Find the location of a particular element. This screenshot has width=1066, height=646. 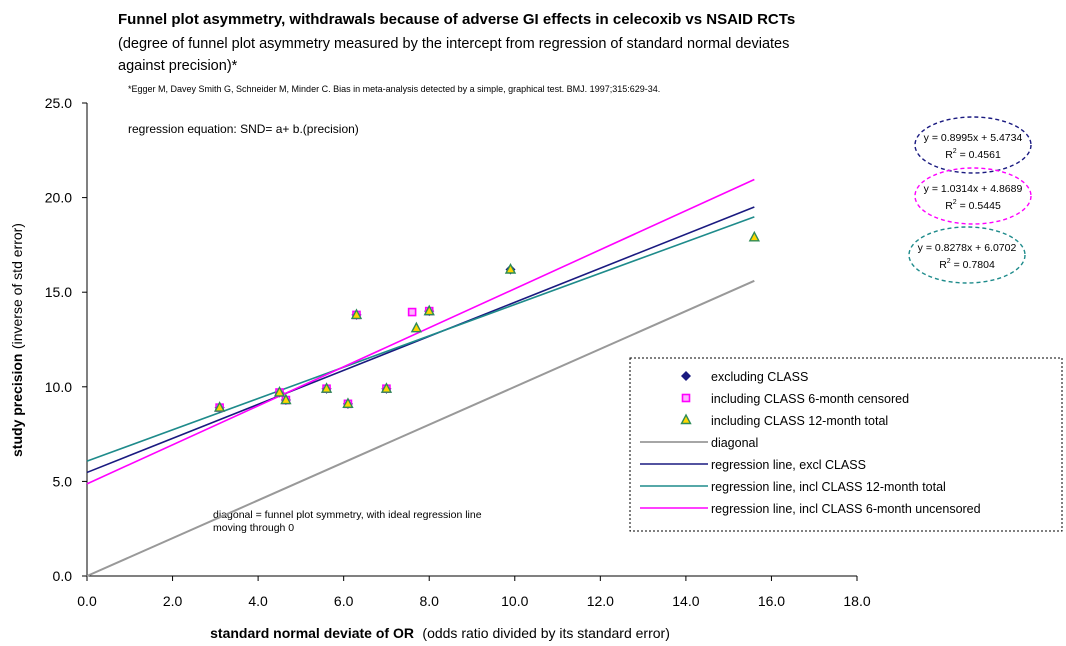

diagonal-note-line2: moving through 0 is located at coordinates (253, 528).